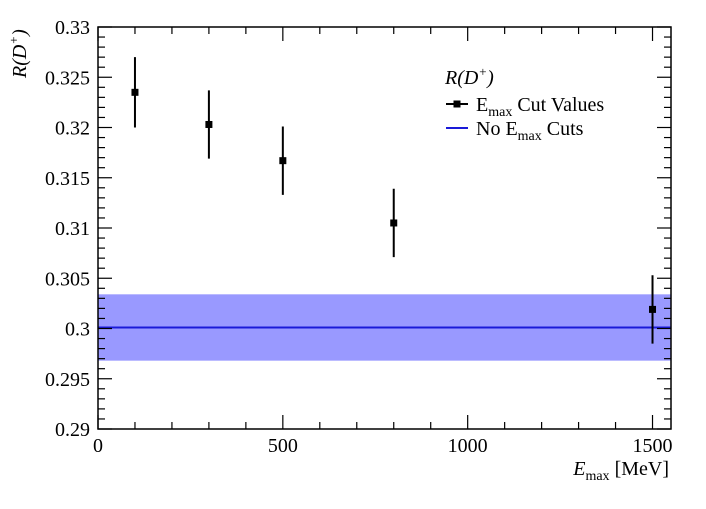  What do you see at coordinates (98, 446) in the screenshot?
I see `x-tick-label: 0` at bounding box center [98, 446].